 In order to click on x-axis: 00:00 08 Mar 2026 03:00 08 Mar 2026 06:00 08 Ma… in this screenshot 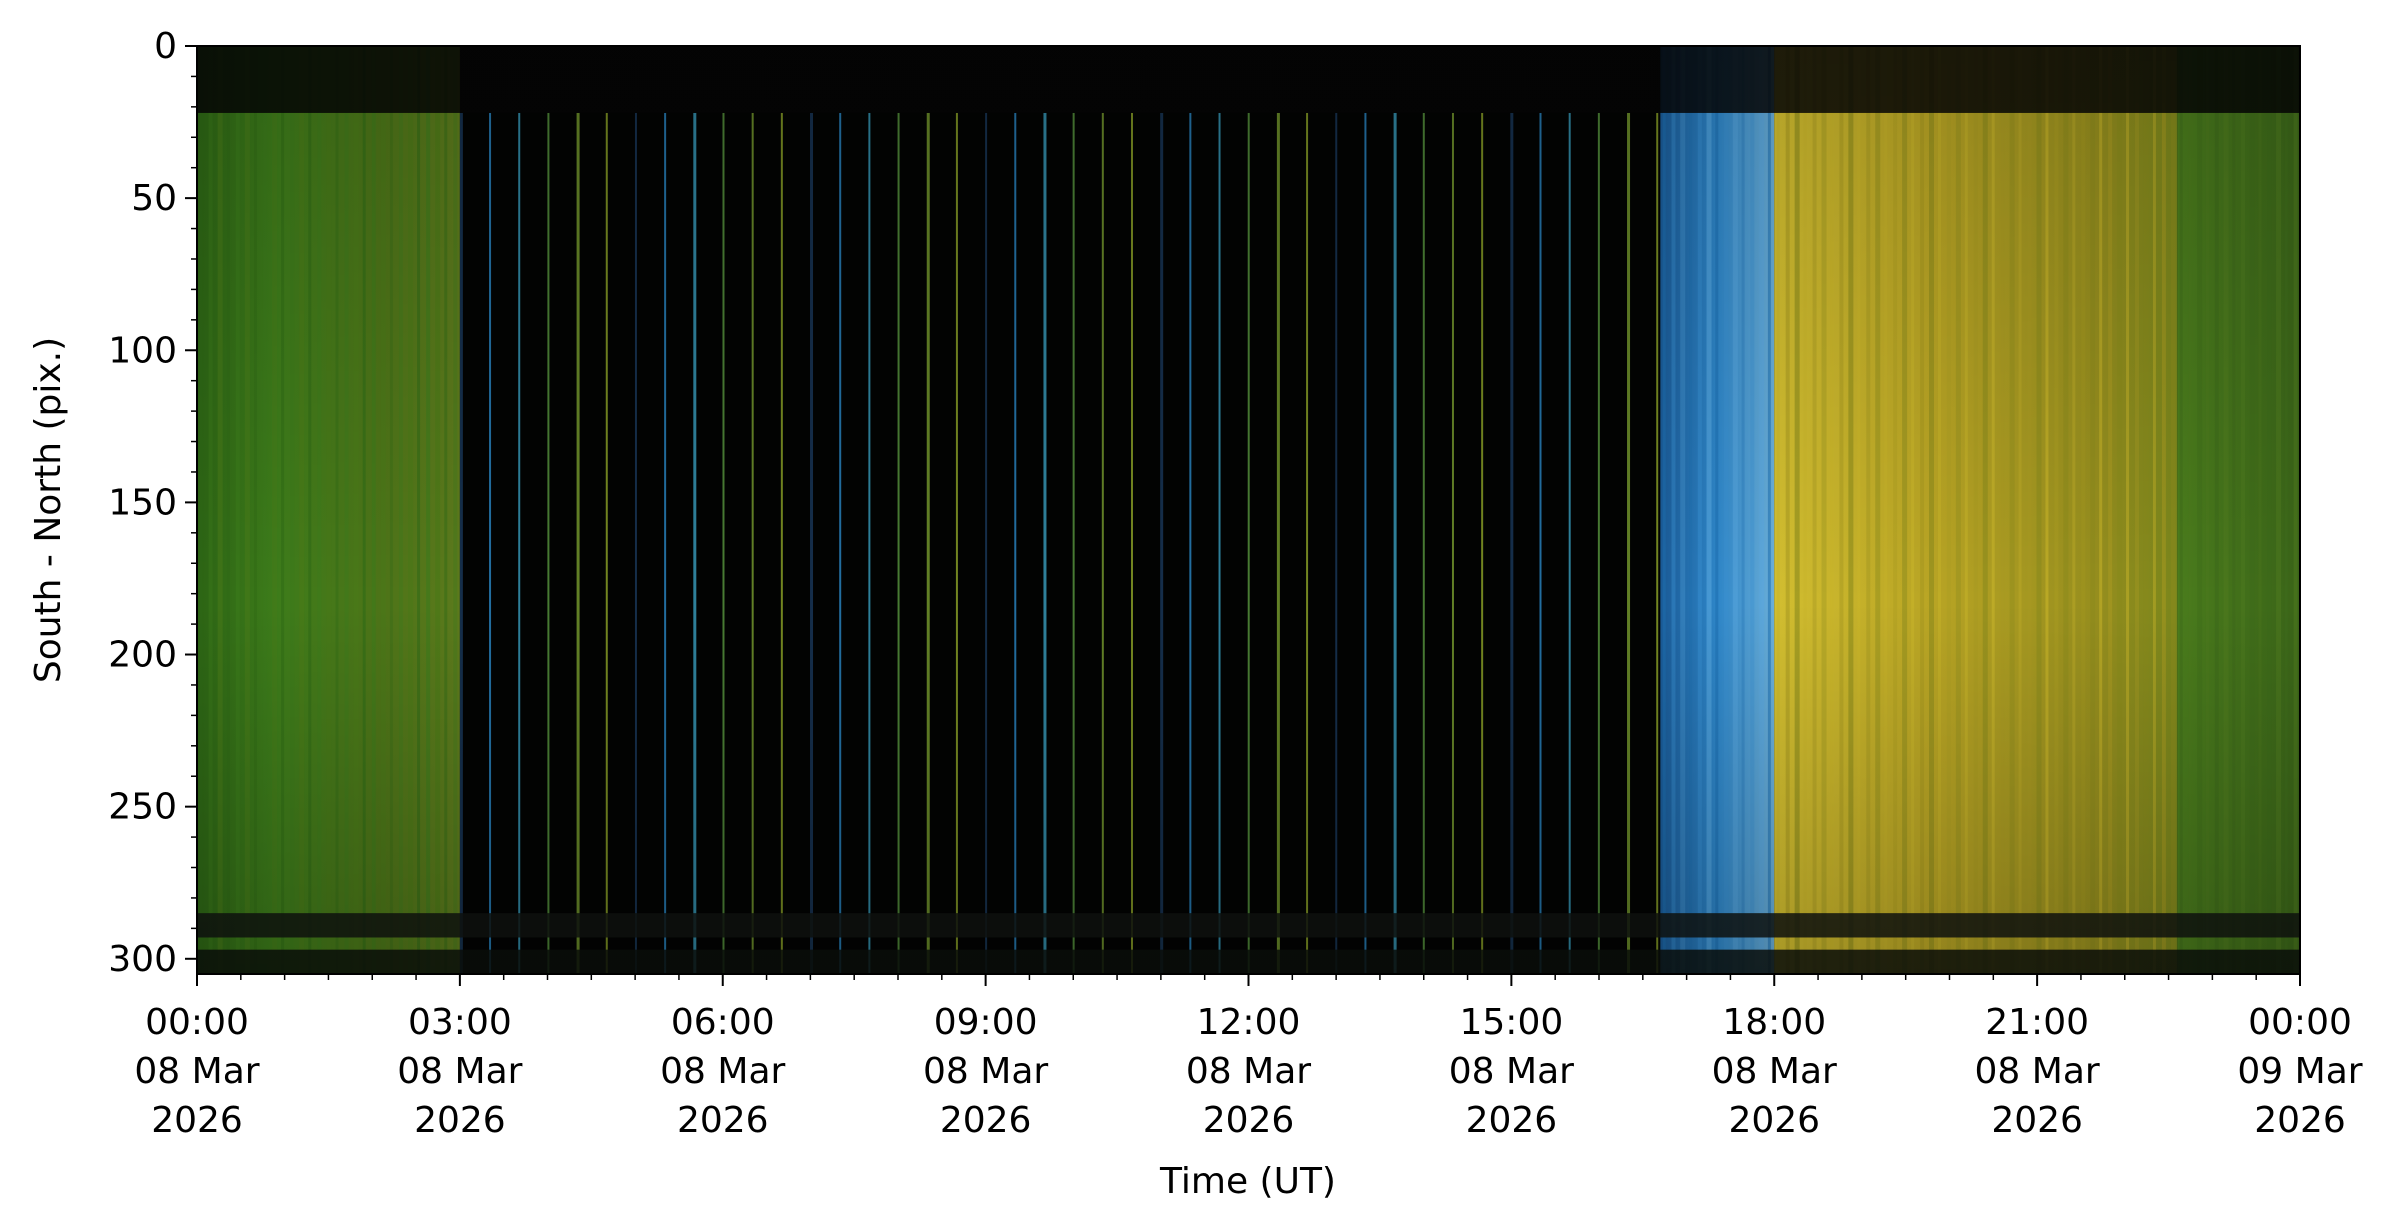, I will do `click(1248, 1057)`.